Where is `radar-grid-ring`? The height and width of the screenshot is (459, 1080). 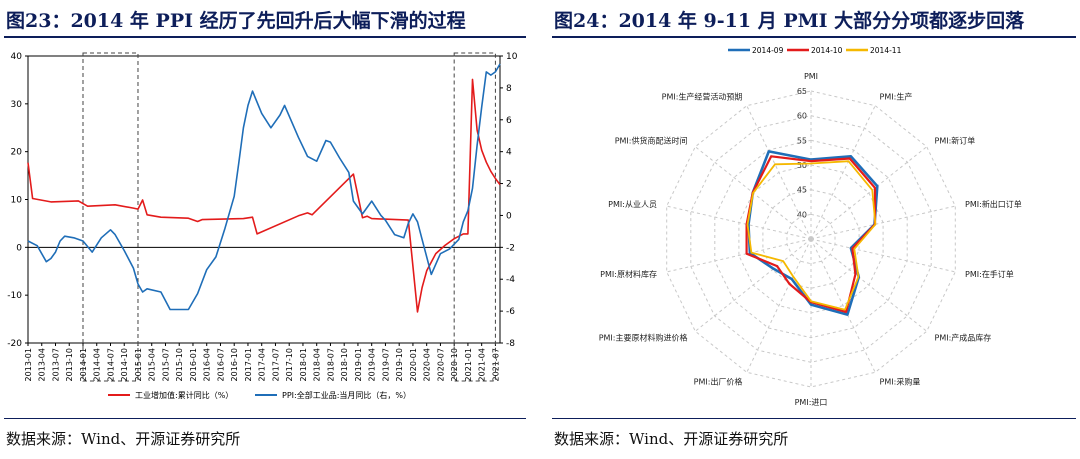 radar-grid-ring is located at coordinates (811, 239).